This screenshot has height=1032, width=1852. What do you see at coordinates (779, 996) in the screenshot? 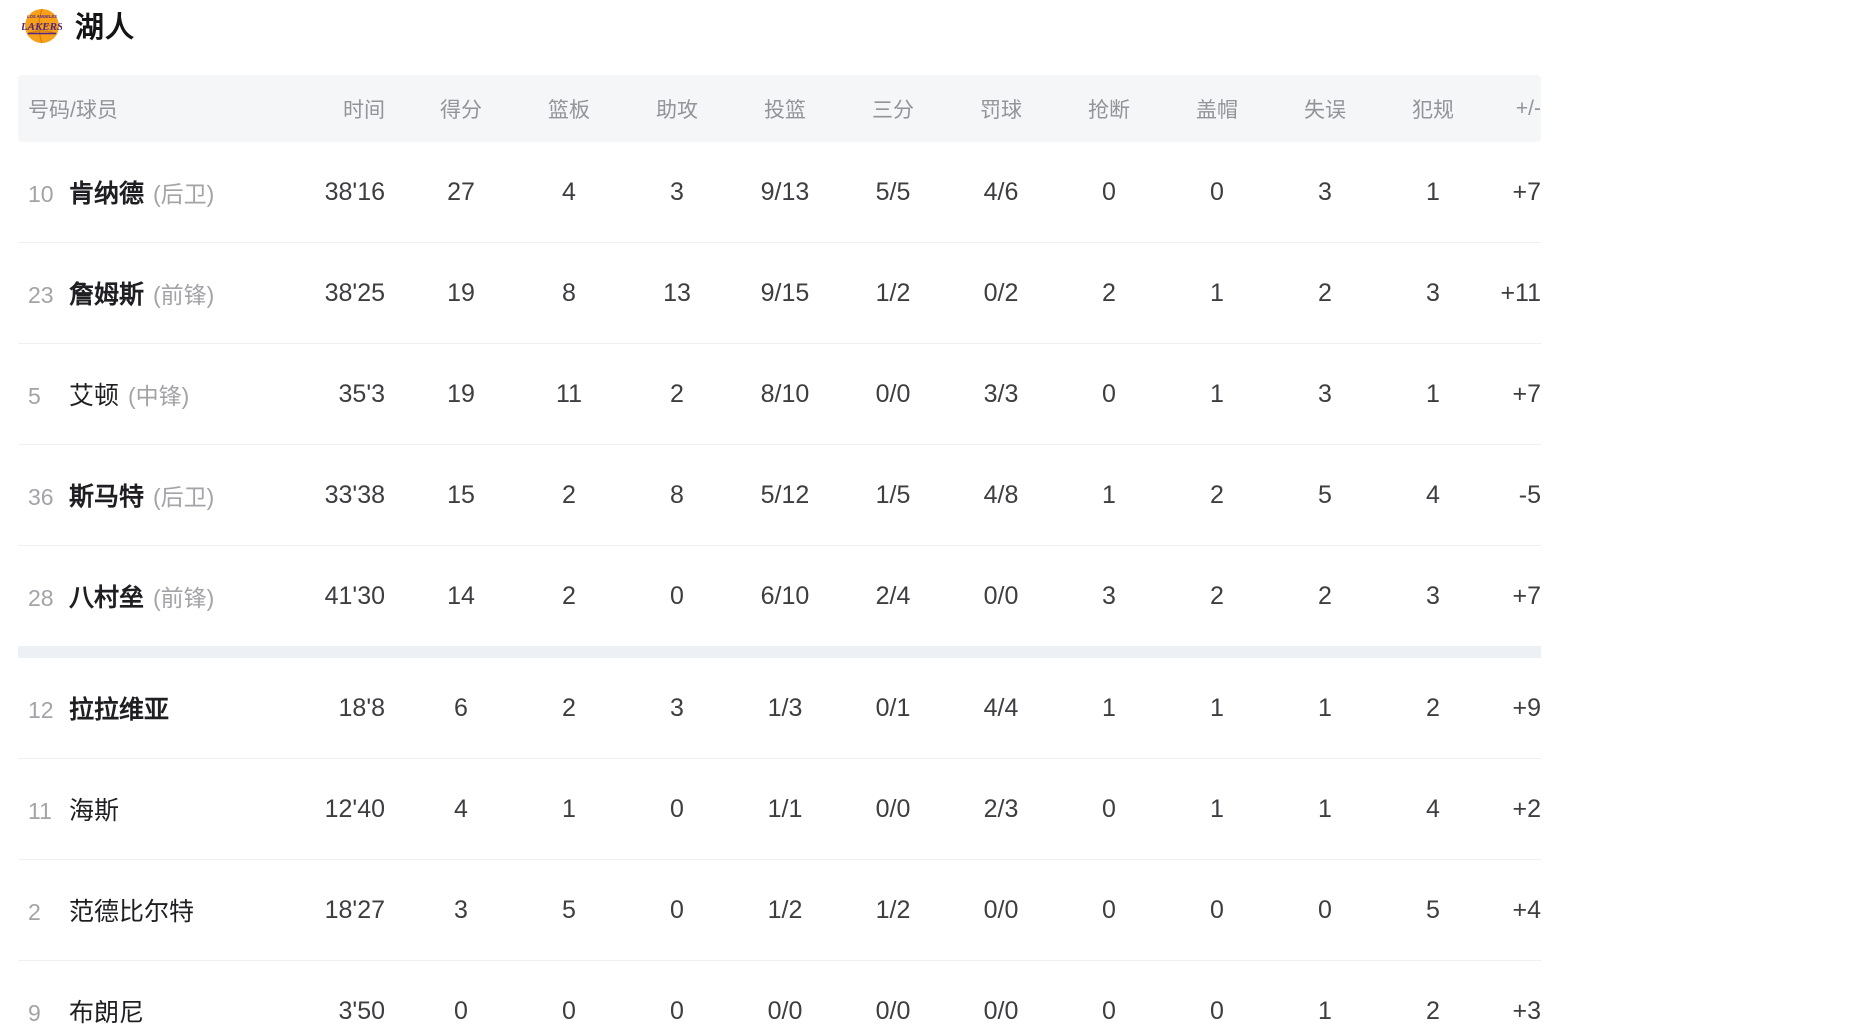
I see `player-row: 9 布朗尼 3'50 0 0 0 0/0 0/0 0/0 0 0 1 2 +3` at bounding box center [779, 996].